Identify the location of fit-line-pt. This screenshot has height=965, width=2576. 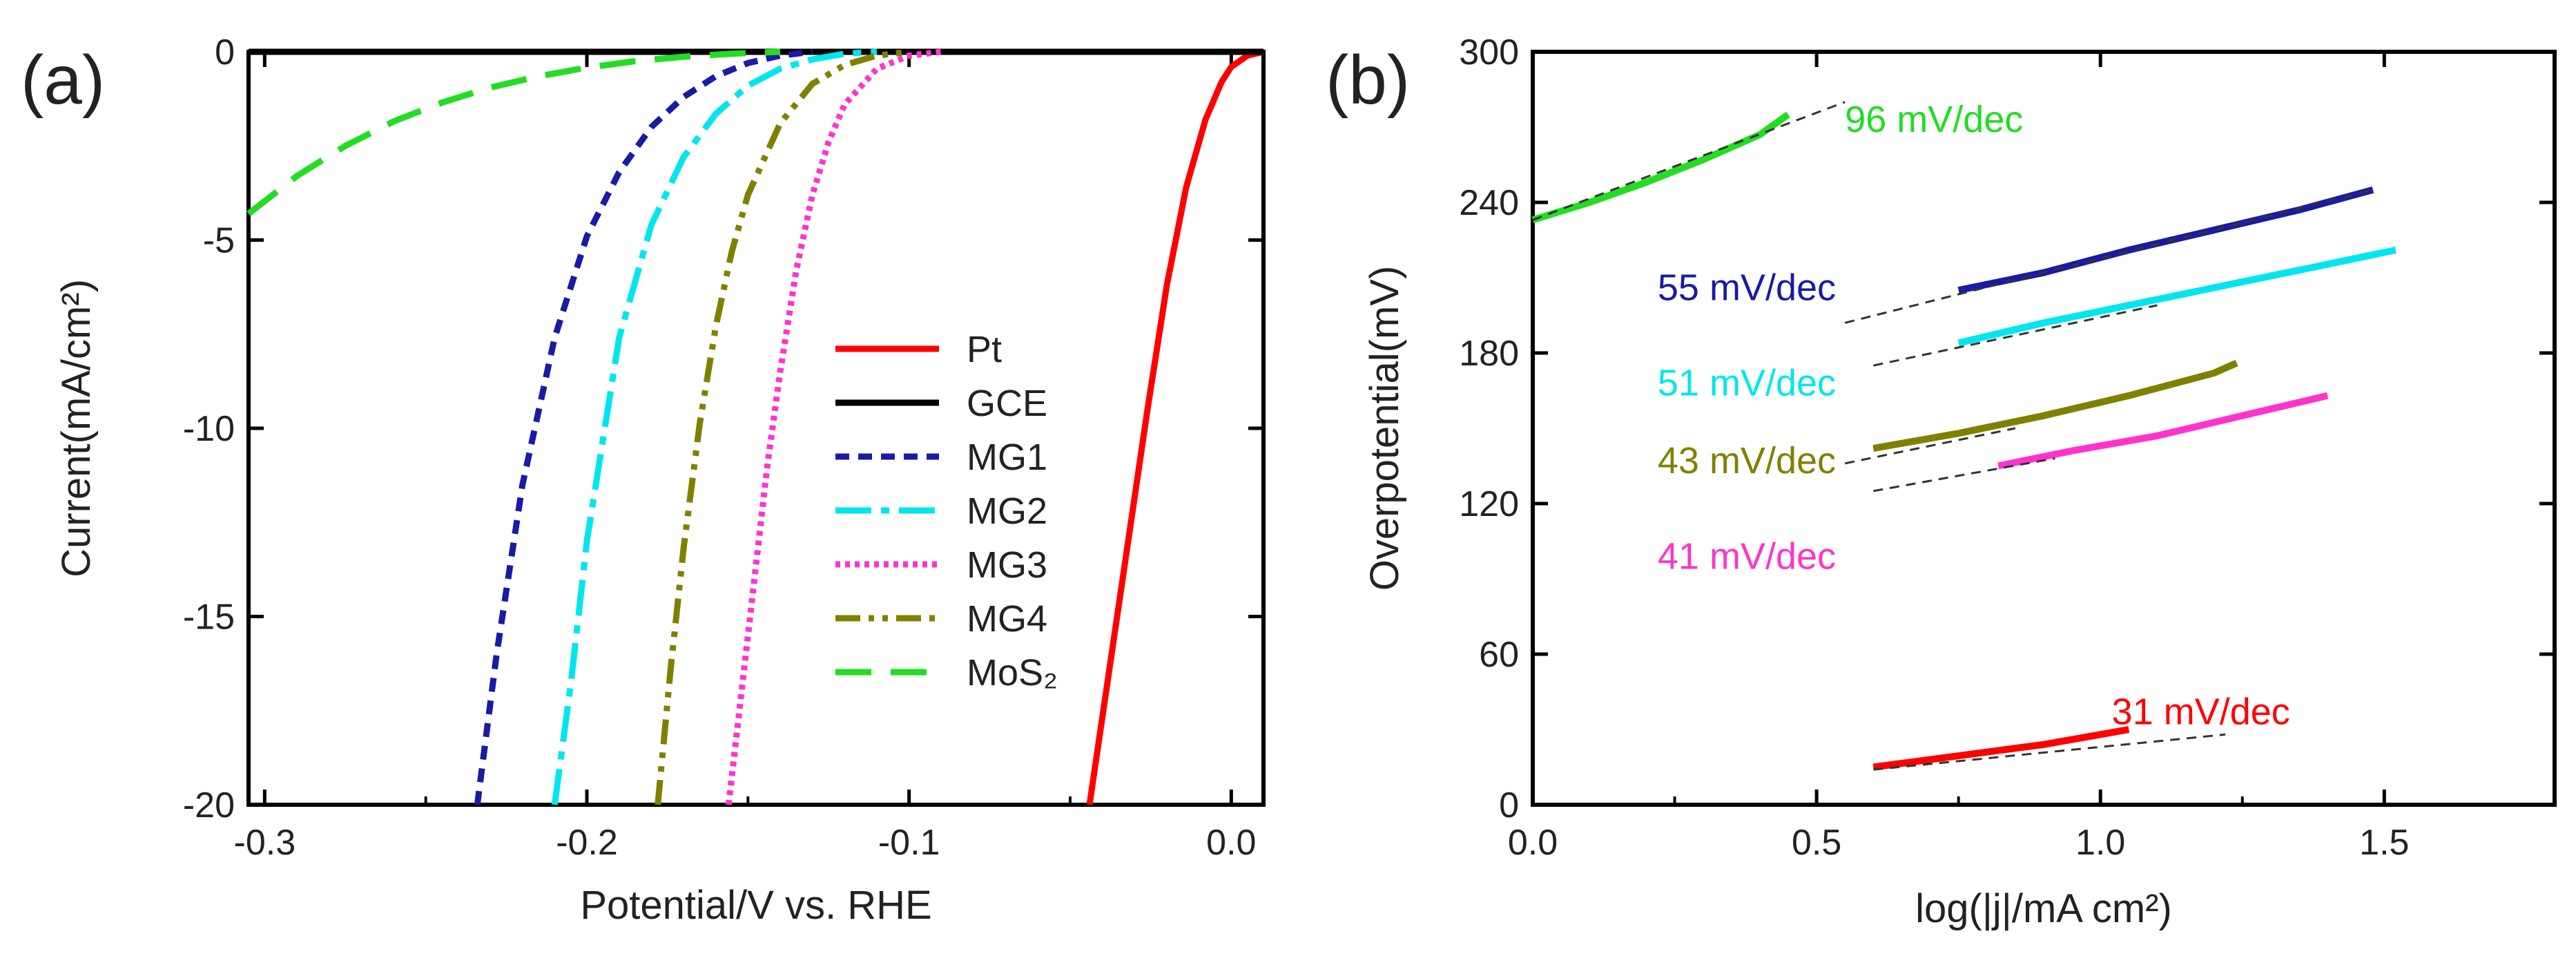
(2049, 752).